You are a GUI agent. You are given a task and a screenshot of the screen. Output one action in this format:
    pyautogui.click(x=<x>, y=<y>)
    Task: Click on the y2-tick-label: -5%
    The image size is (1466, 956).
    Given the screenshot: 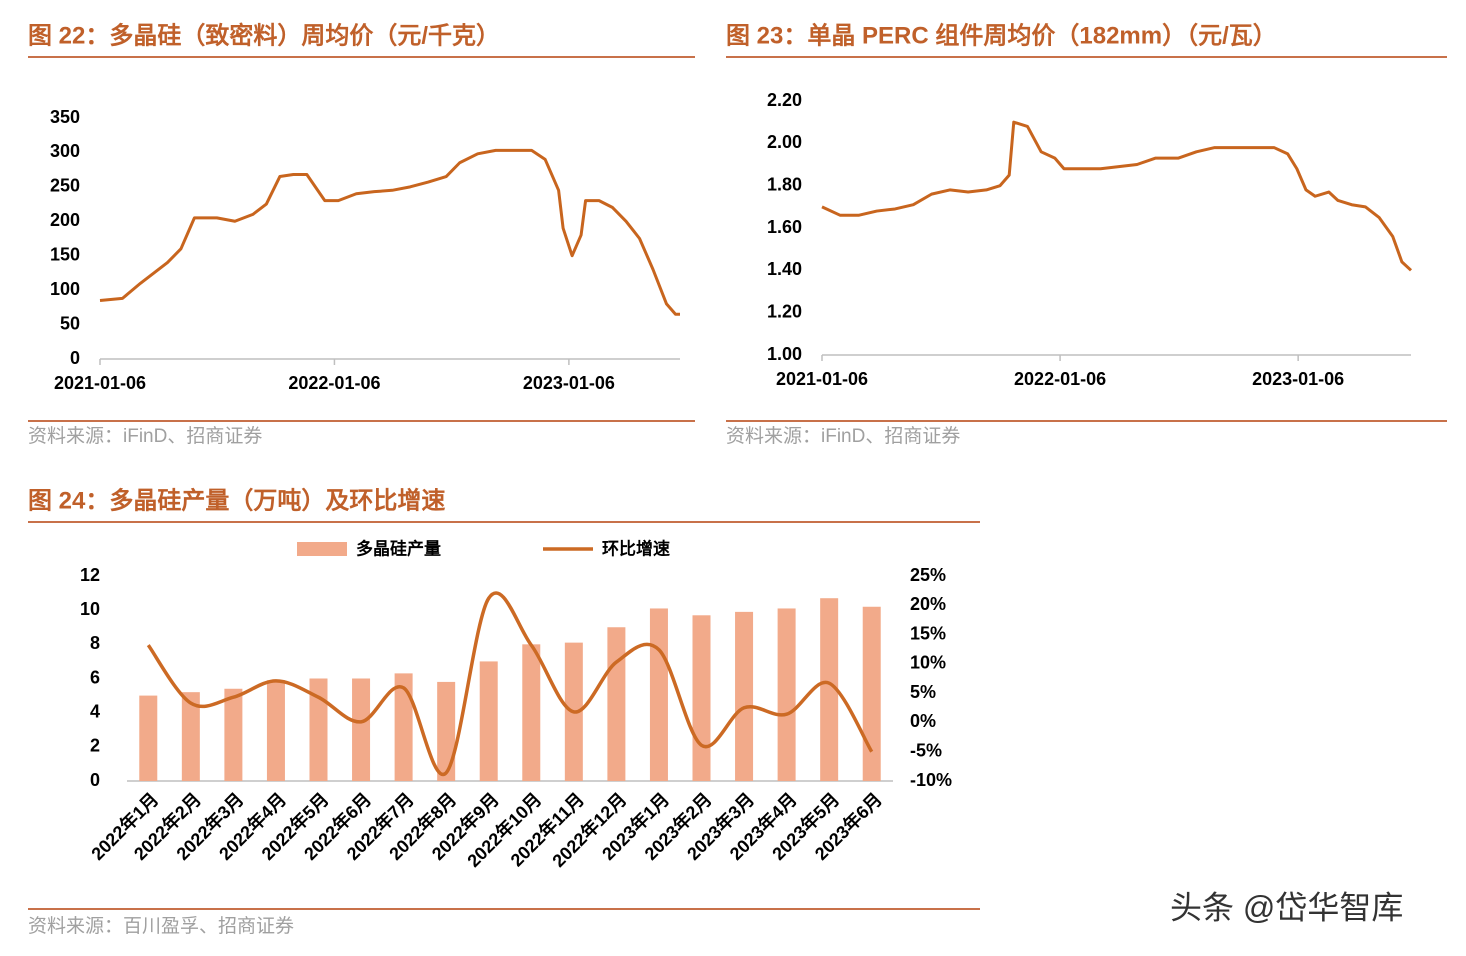 What is the action you would take?
    pyautogui.click(x=926, y=750)
    